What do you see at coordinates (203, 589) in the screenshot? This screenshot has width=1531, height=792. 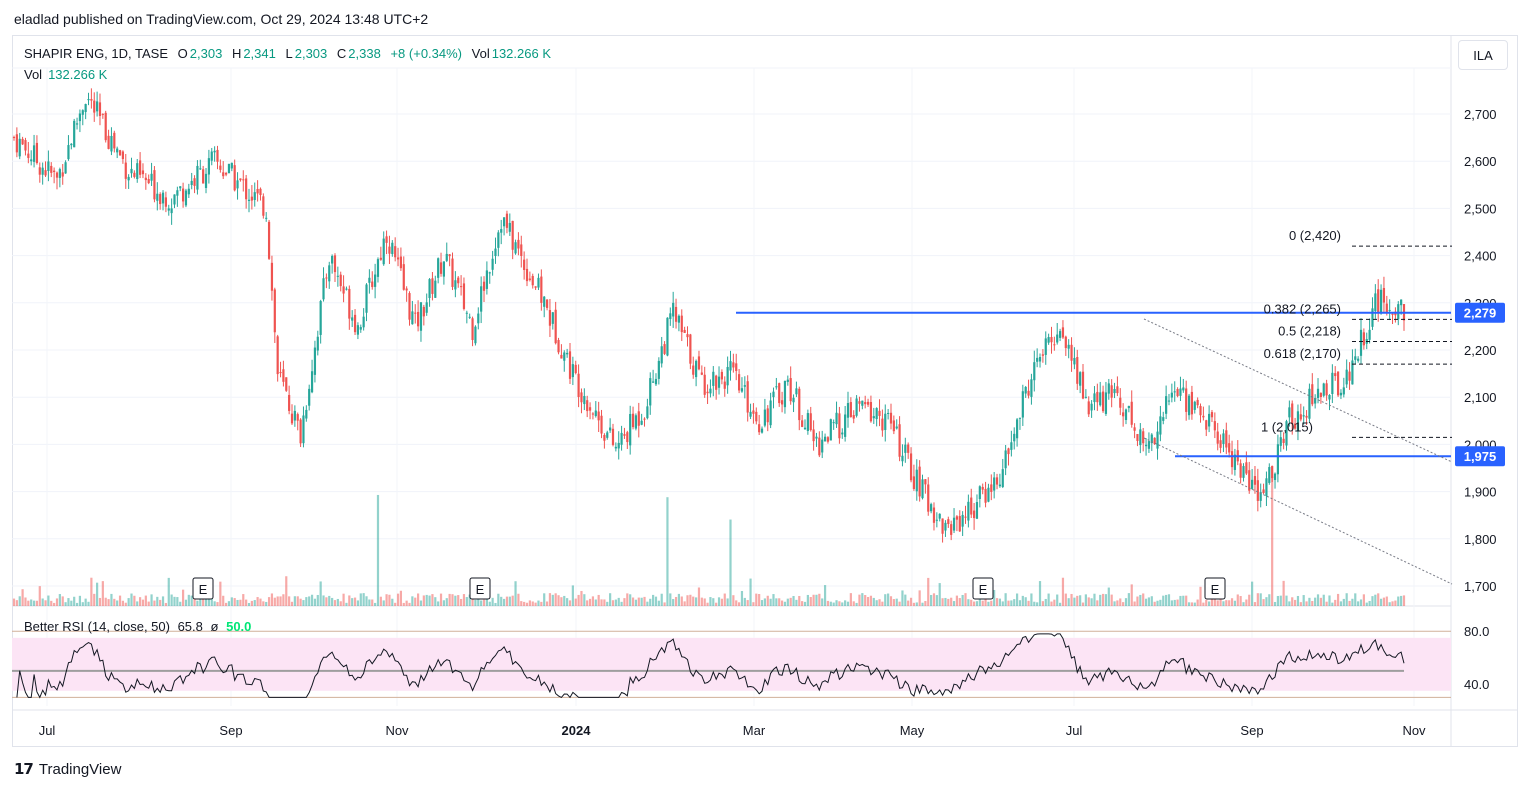 I see `earnings-marker-label: E` at bounding box center [203, 589].